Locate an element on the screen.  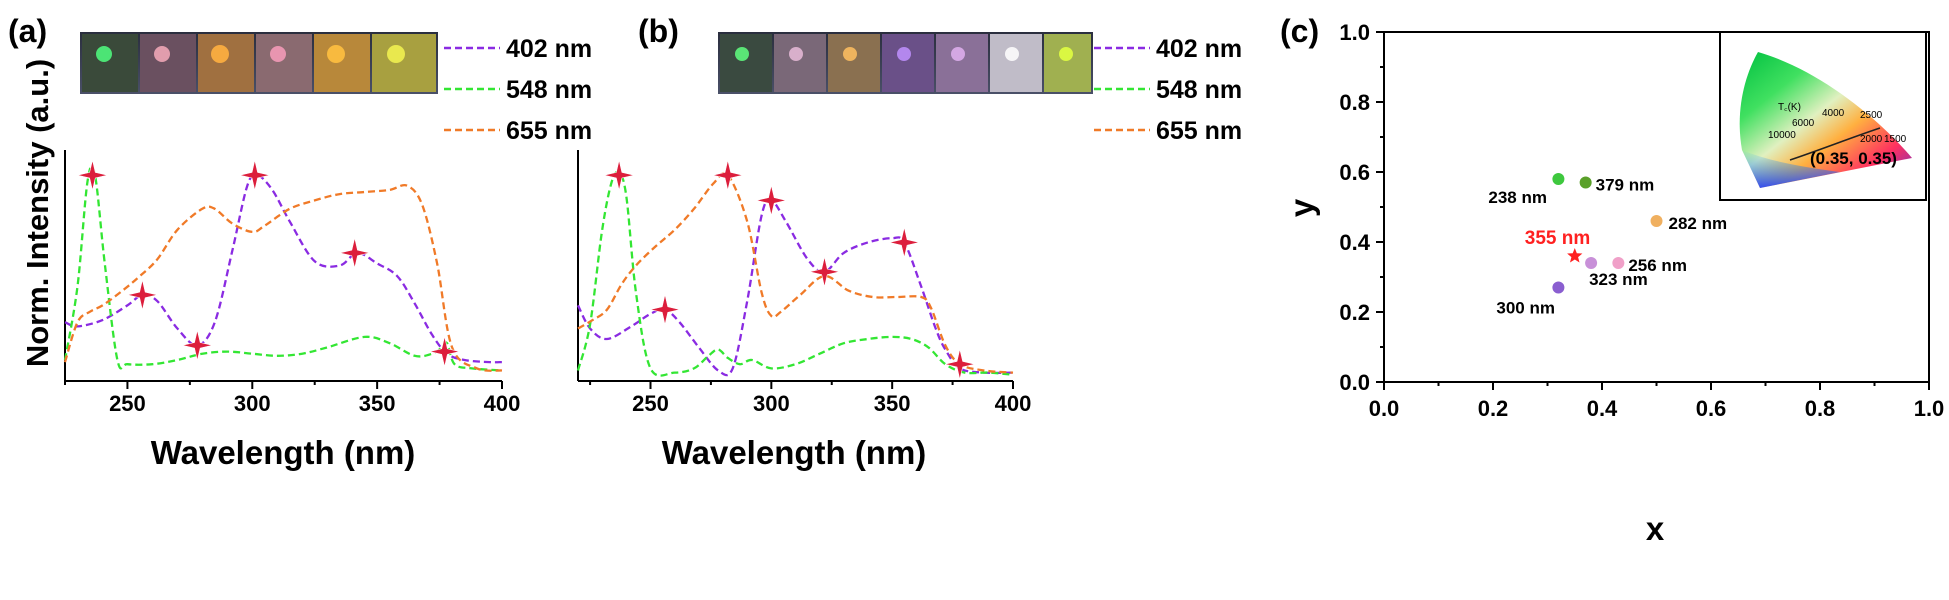
legend-a-548: 548 nm is located at coordinates (549, 90).